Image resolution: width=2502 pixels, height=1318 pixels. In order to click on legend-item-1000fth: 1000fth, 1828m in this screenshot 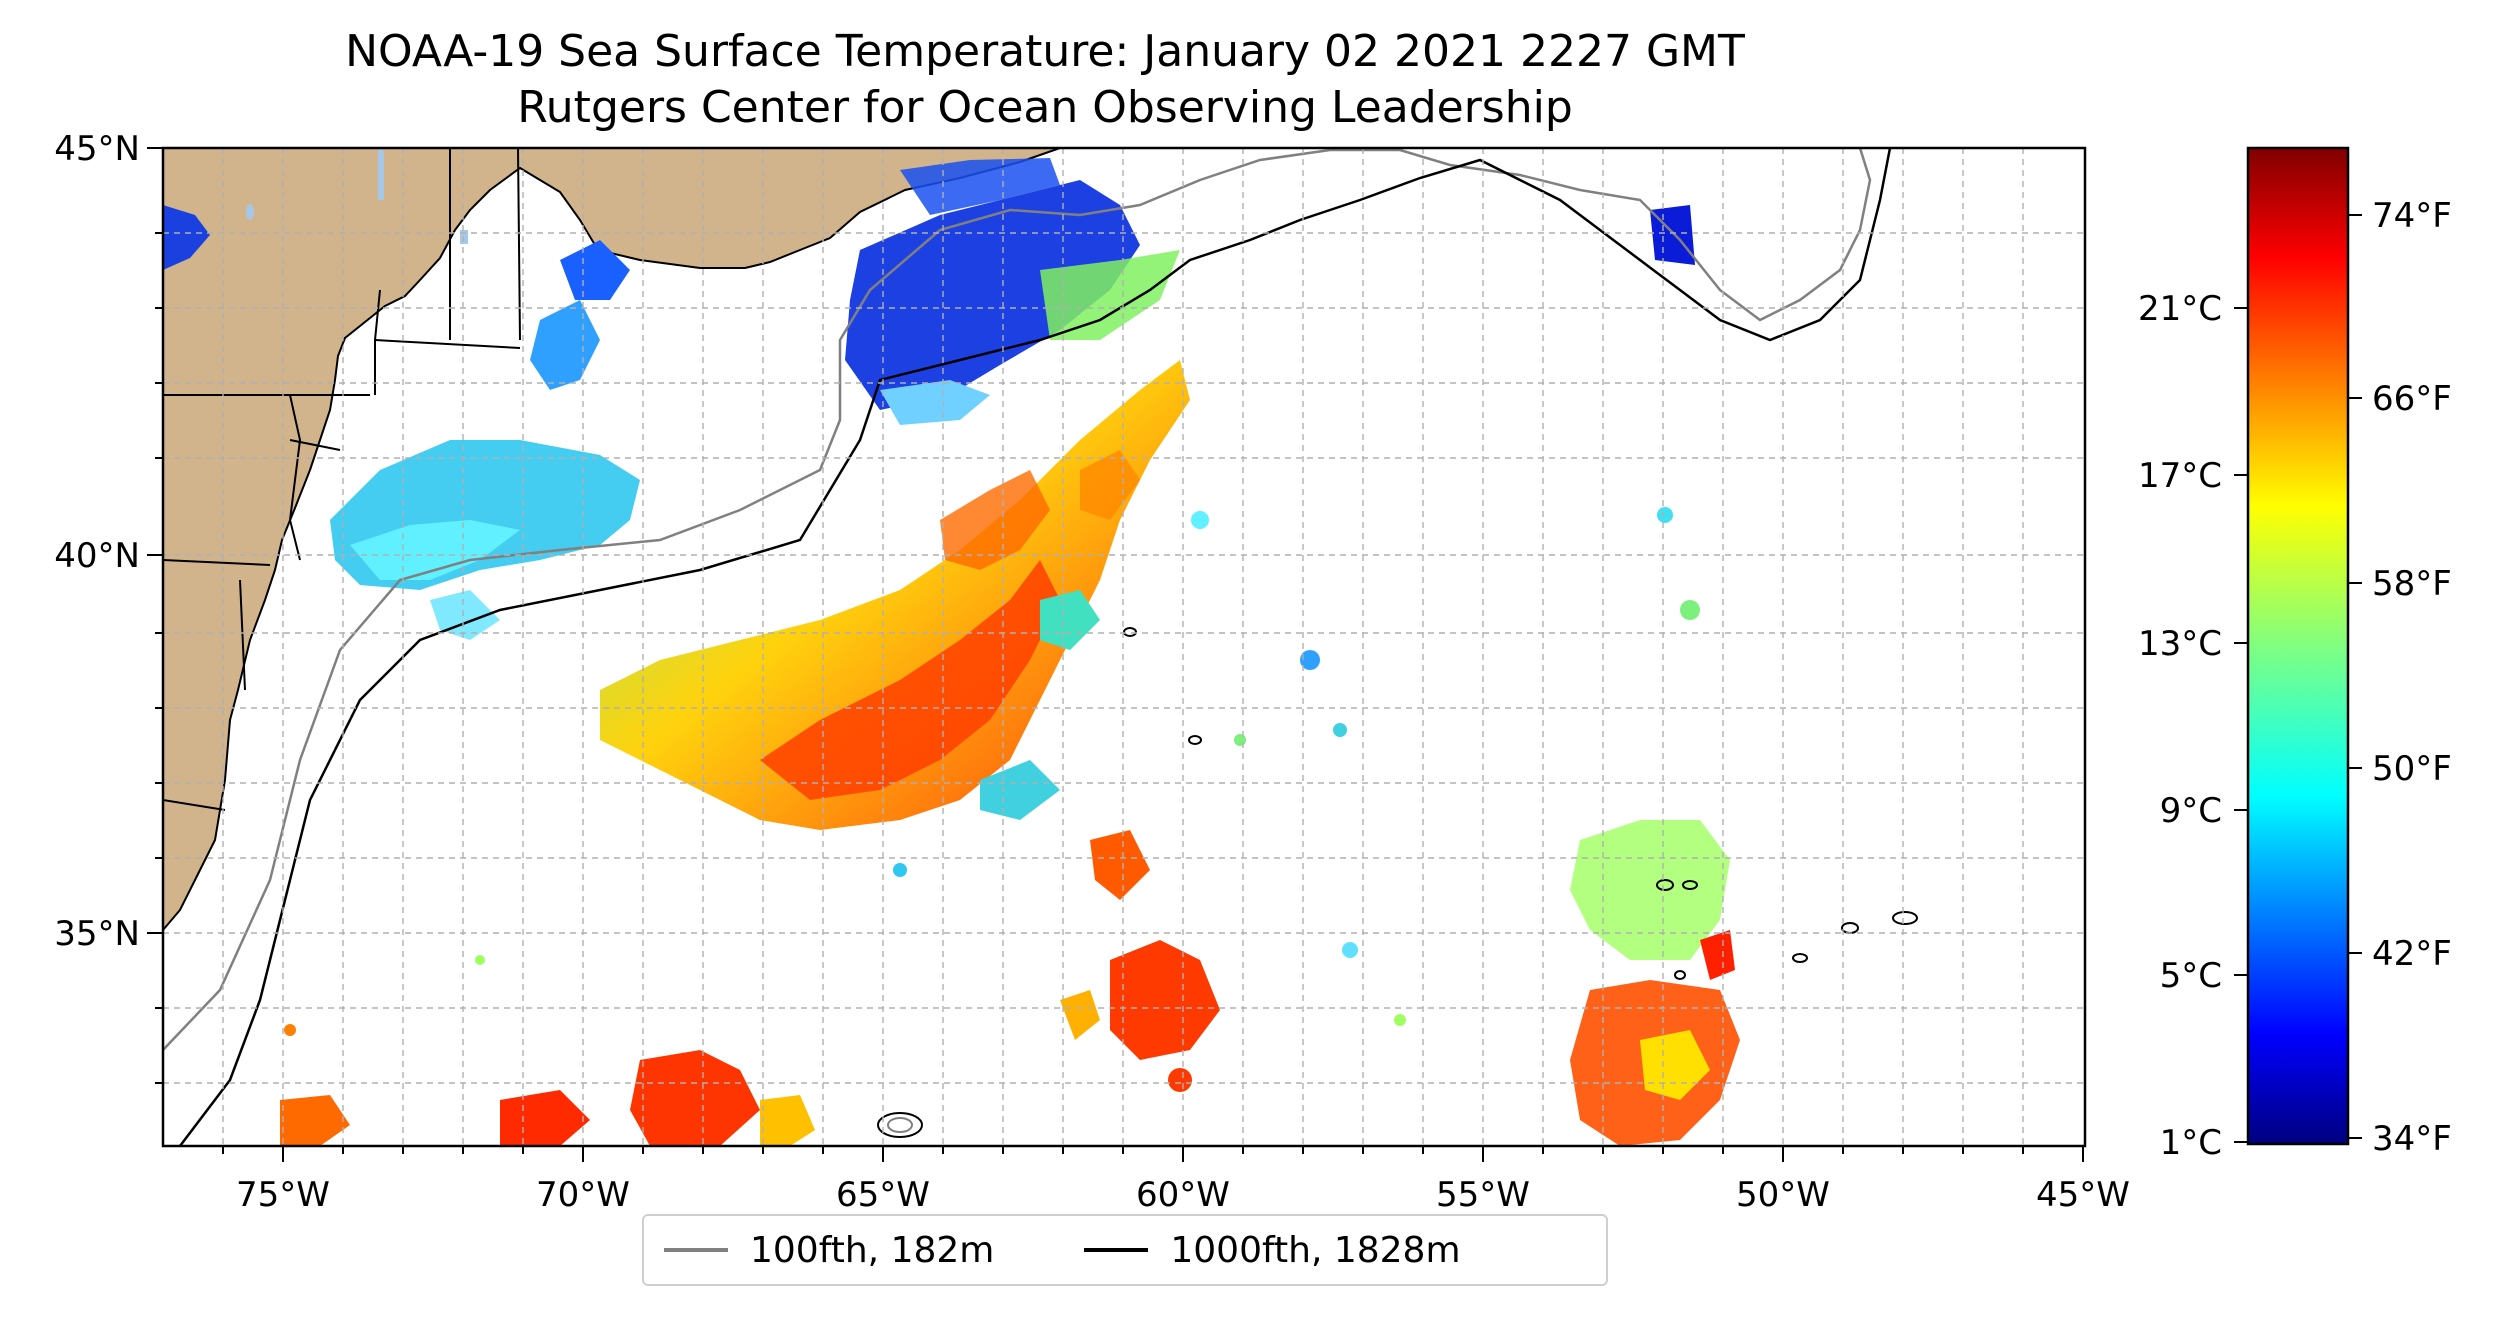, I will do `click(1262, 1250)`.